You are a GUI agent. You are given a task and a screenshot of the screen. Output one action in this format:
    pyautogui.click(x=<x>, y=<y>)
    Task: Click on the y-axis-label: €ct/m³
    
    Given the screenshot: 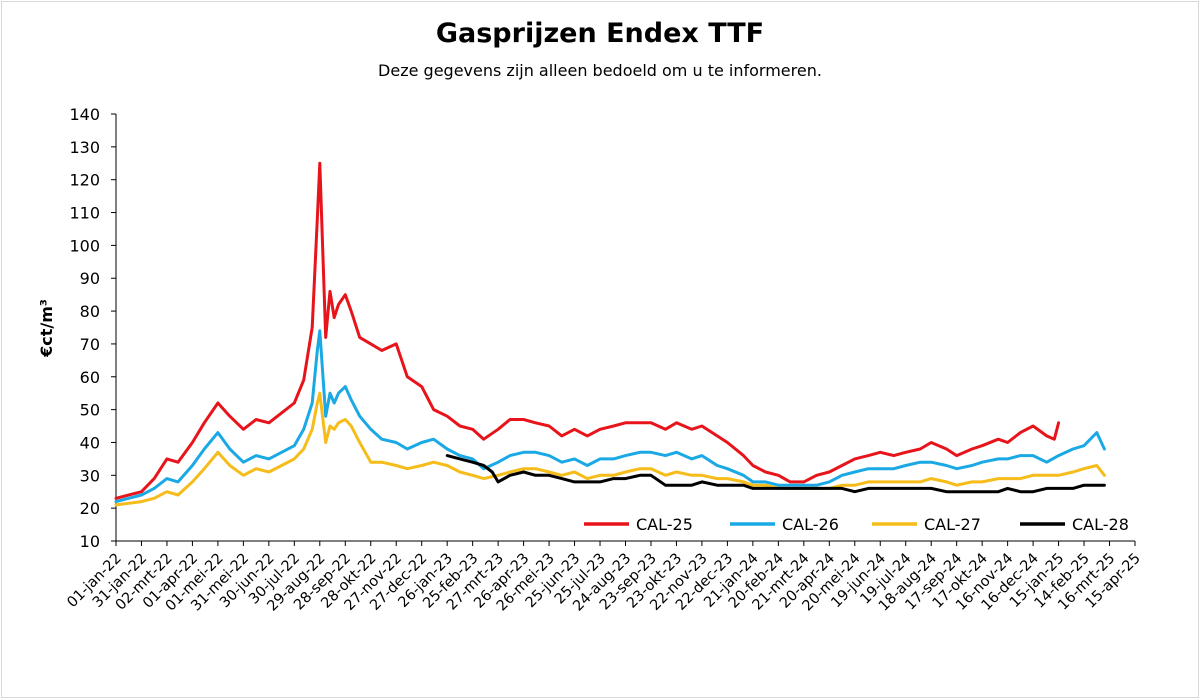 What is the action you would take?
    pyautogui.click(x=46, y=328)
    